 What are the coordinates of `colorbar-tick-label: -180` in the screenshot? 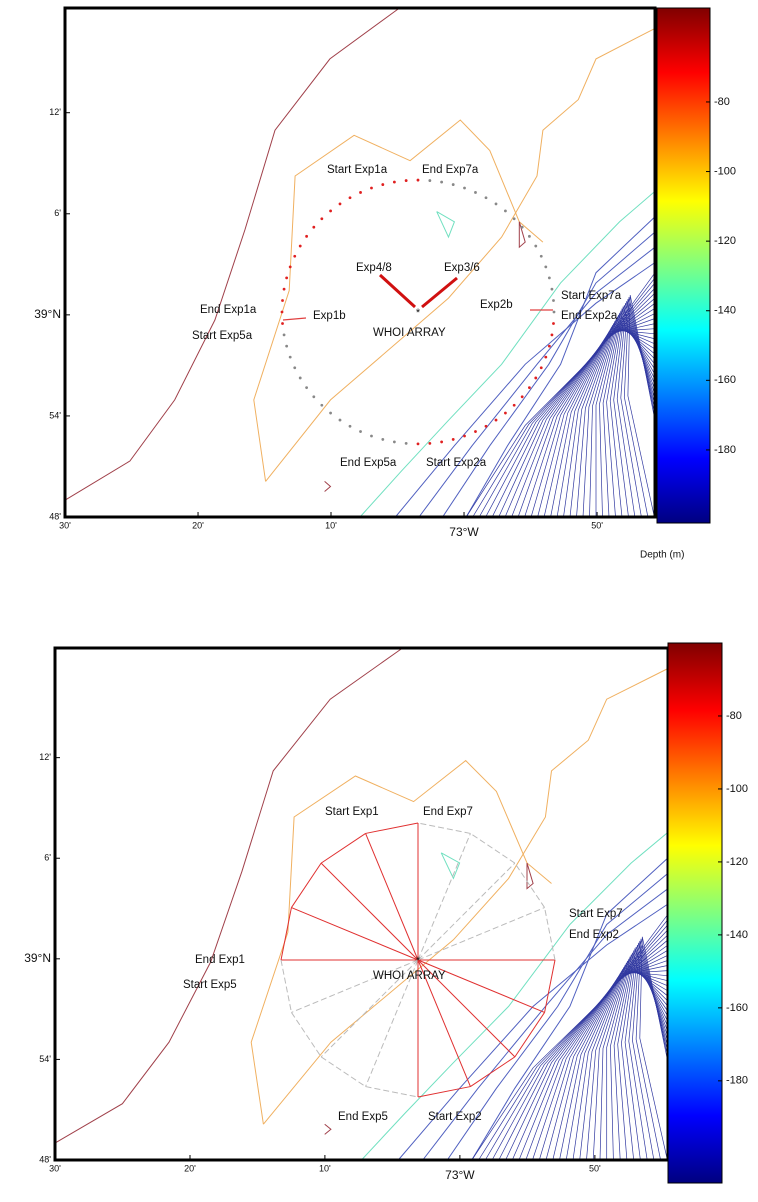 It's located at (725, 450).